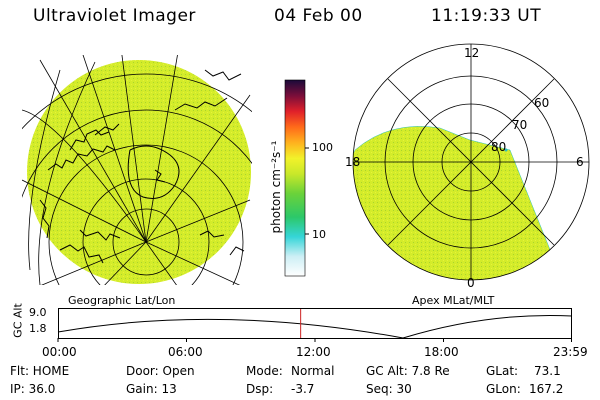 This screenshot has width=600, height=400. I want to click on status-door: Door: Open, so click(160, 371).